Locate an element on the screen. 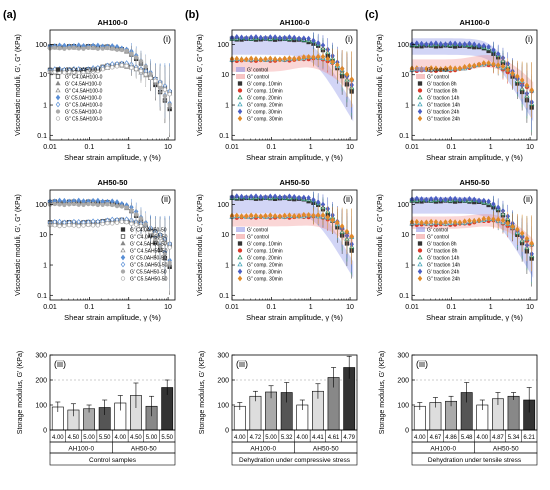 Image resolution: width=550 pixels, height=490 pixels. panel-roman: (ii) is located at coordinates (166, 199).